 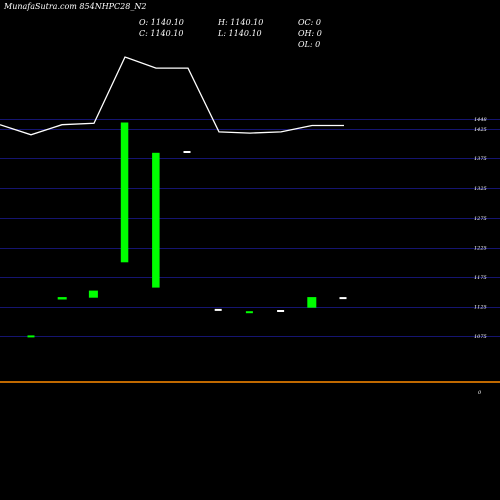 I want to click on oc-value: OC: 0, so click(x=310, y=22).